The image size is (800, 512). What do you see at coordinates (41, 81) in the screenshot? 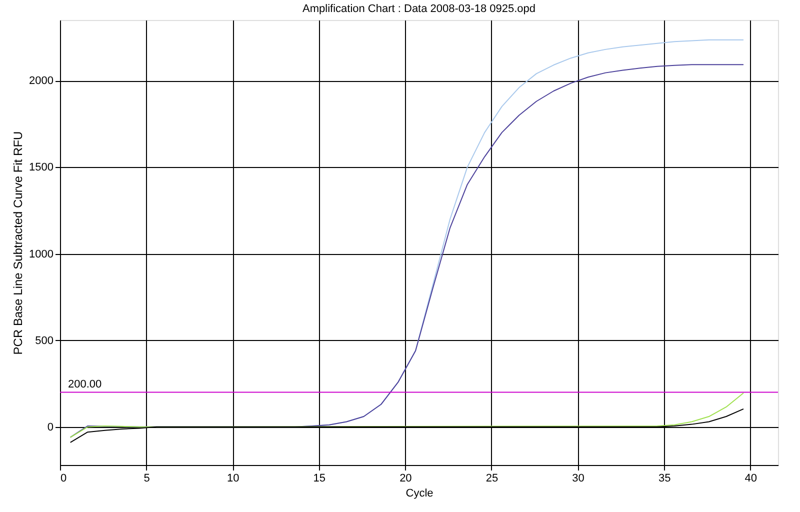
I see `y-tick-label: 2000` at bounding box center [41, 81].